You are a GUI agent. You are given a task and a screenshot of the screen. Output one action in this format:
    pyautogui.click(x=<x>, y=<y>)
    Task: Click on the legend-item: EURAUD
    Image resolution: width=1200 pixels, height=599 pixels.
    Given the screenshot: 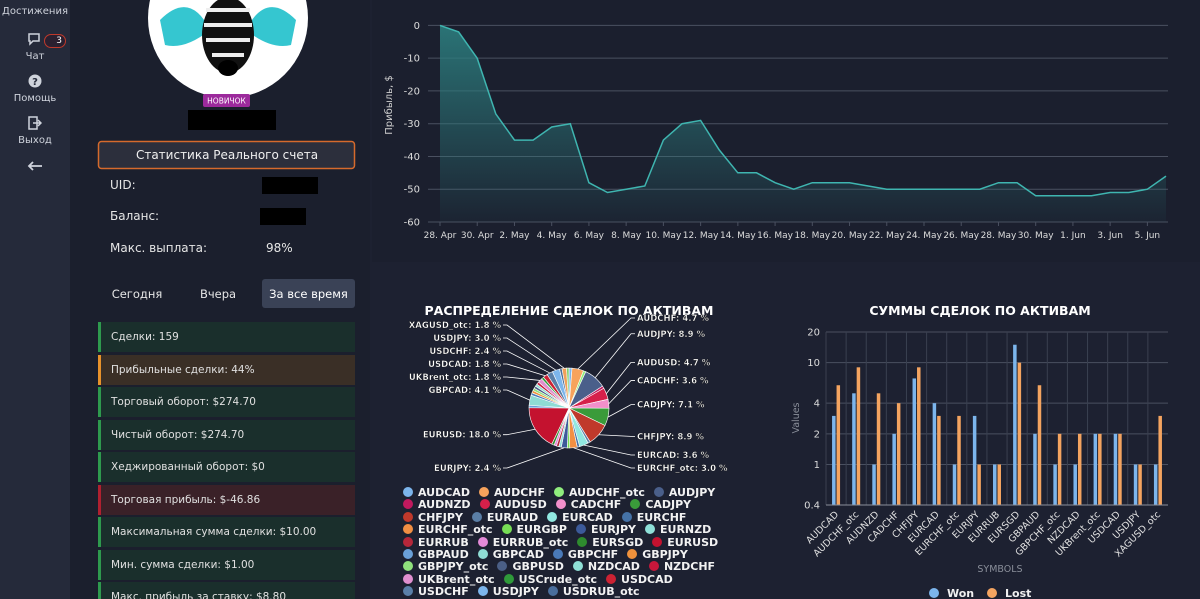 What is the action you would take?
    pyautogui.click(x=504, y=517)
    